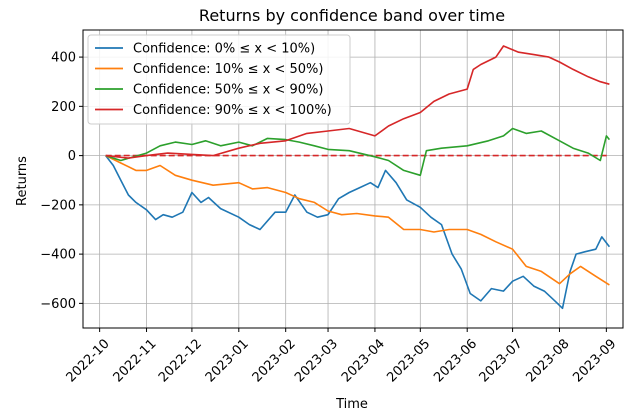  I want to click on y-tick-label: −400, so click(58, 255).